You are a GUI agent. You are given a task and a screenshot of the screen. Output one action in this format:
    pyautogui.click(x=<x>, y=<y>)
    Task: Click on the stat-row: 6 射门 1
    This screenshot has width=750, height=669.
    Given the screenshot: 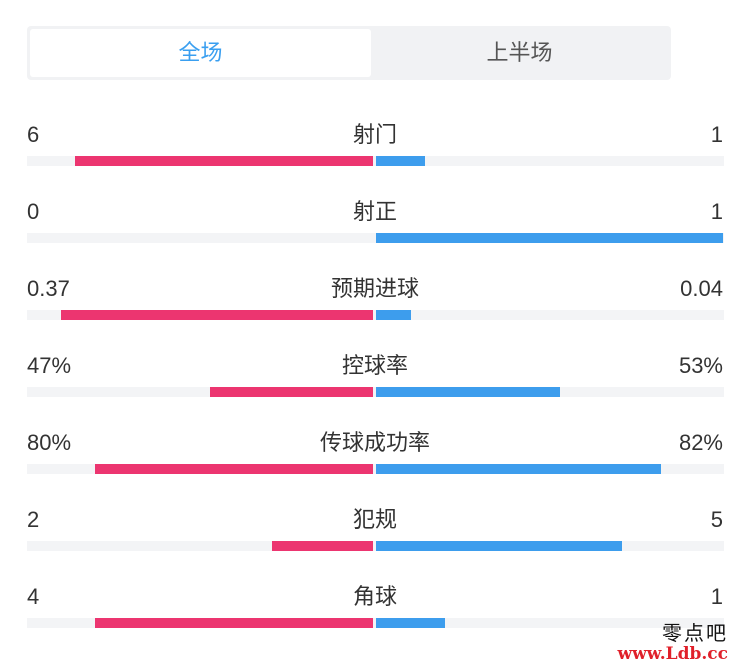 What is the action you would take?
    pyautogui.click(x=375, y=157)
    